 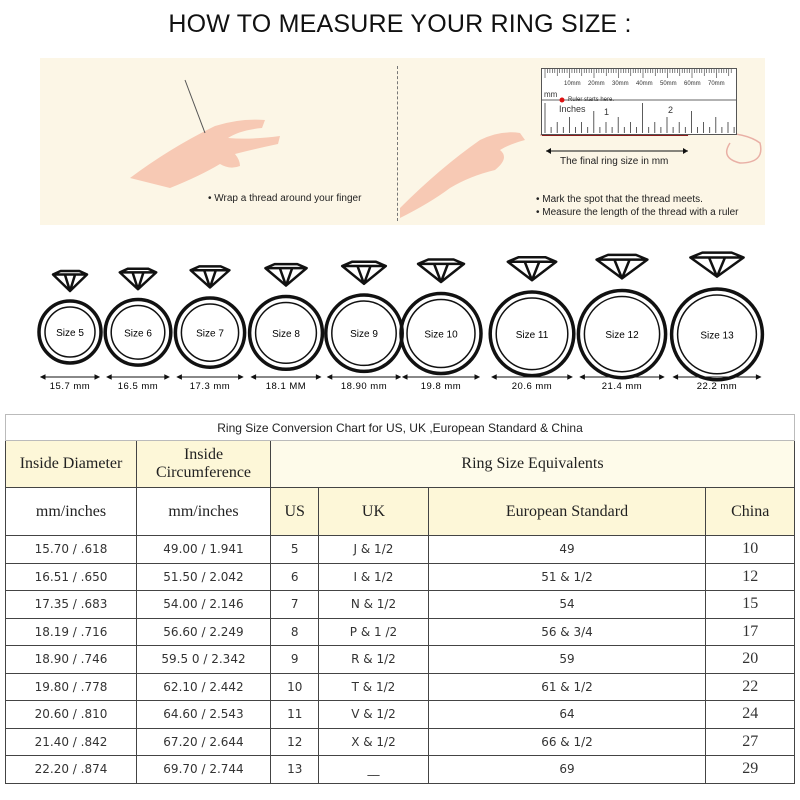 What do you see at coordinates (400, 24) in the screenshot?
I see `page-title: HOW TO MEASURE YOUR RING SIZE :` at bounding box center [400, 24].